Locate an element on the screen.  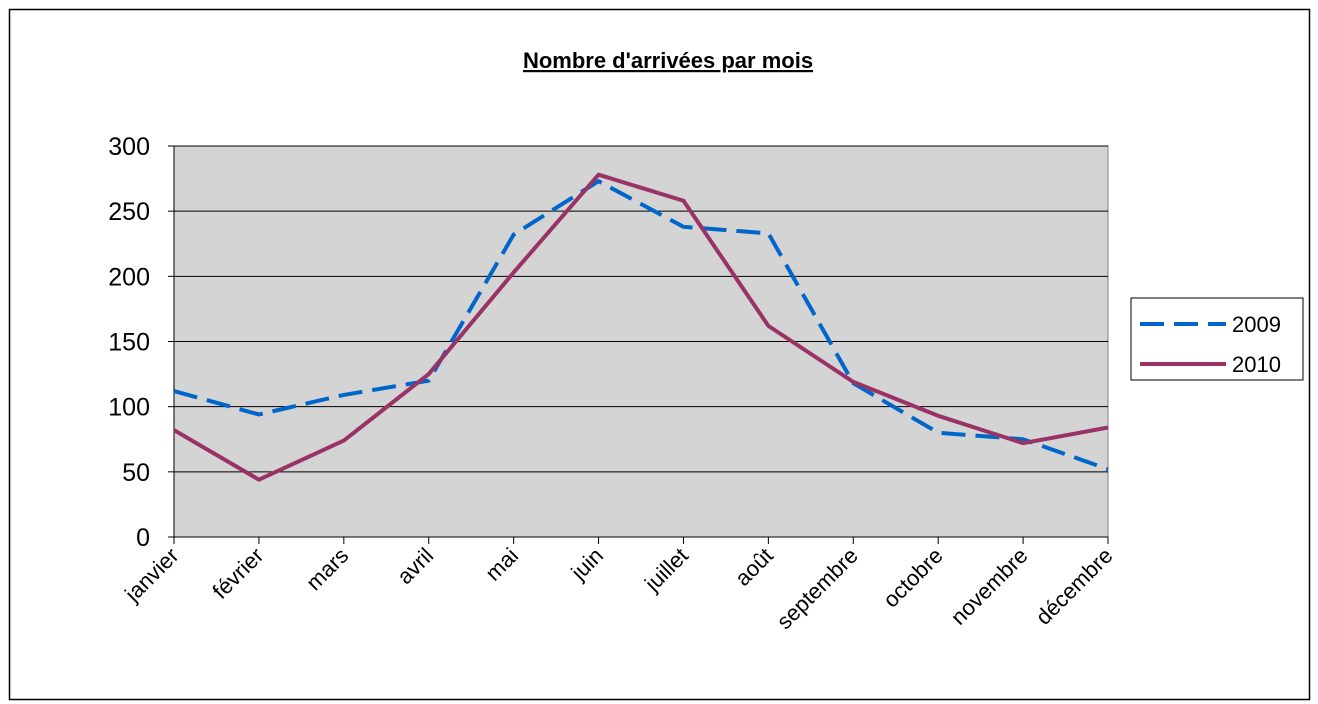
y-tick-label: 50 is located at coordinates (136, 473).